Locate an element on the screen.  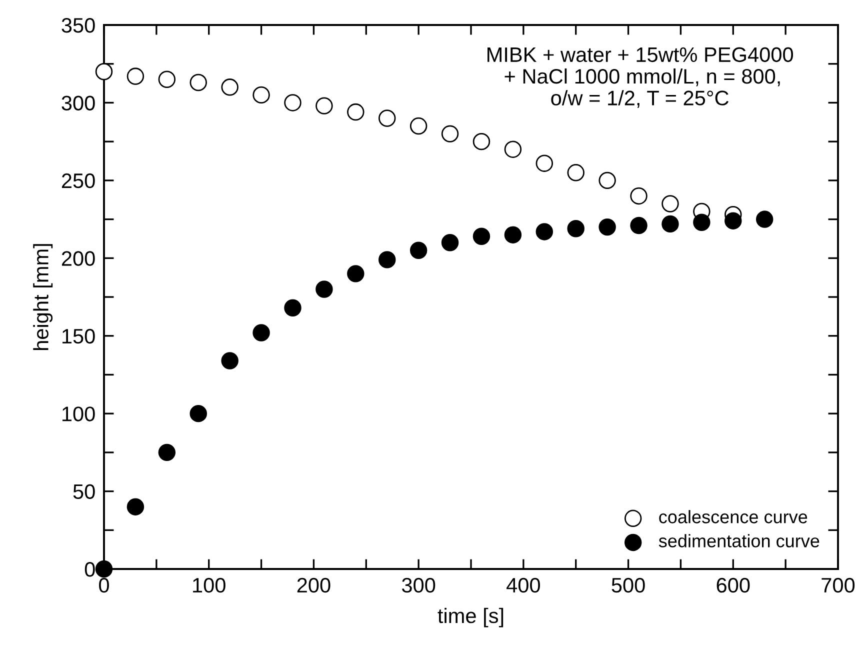
x-tick-label: 0 is located at coordinates (104, 585).